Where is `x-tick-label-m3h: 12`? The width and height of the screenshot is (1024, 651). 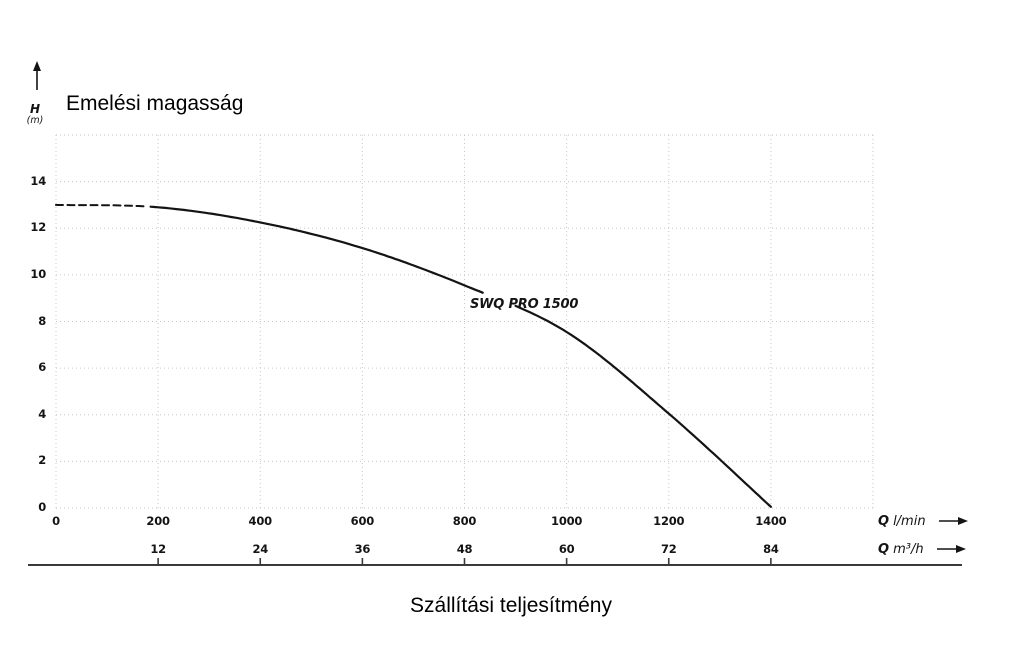
x-tick-label-m3h: 12 is located at coordinates (158, 549).